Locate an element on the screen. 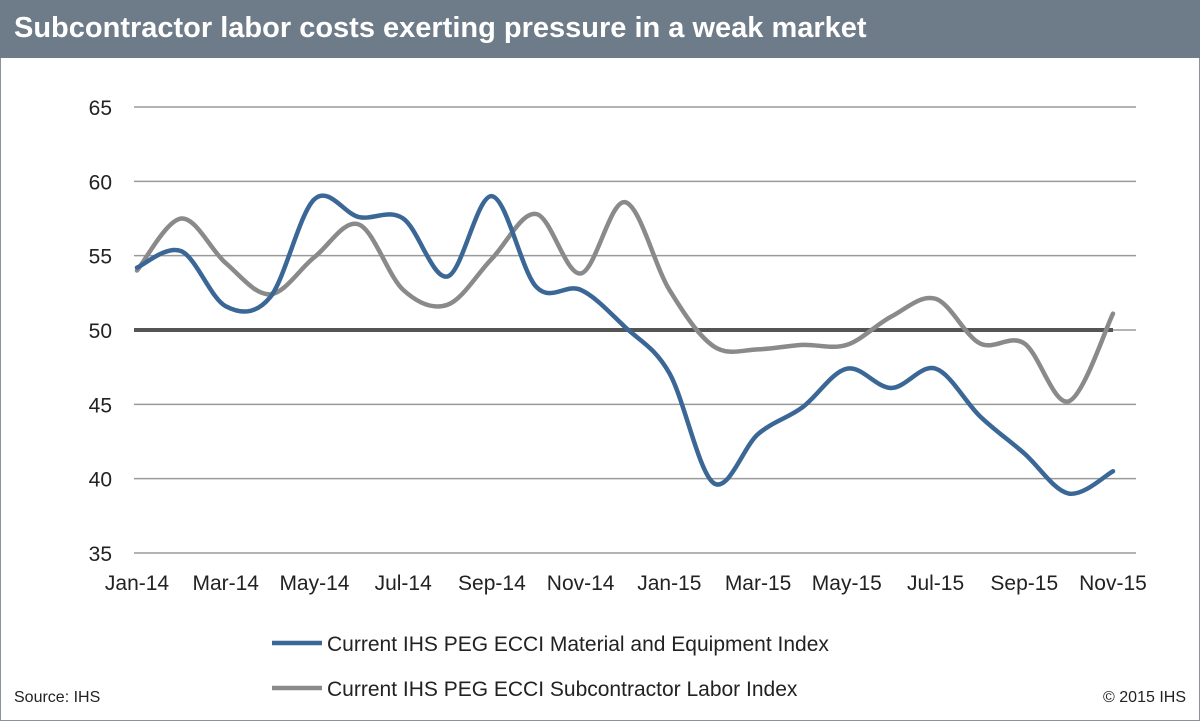  copyright-note: © 2015 IHS is located at coordinates (1144, 697).